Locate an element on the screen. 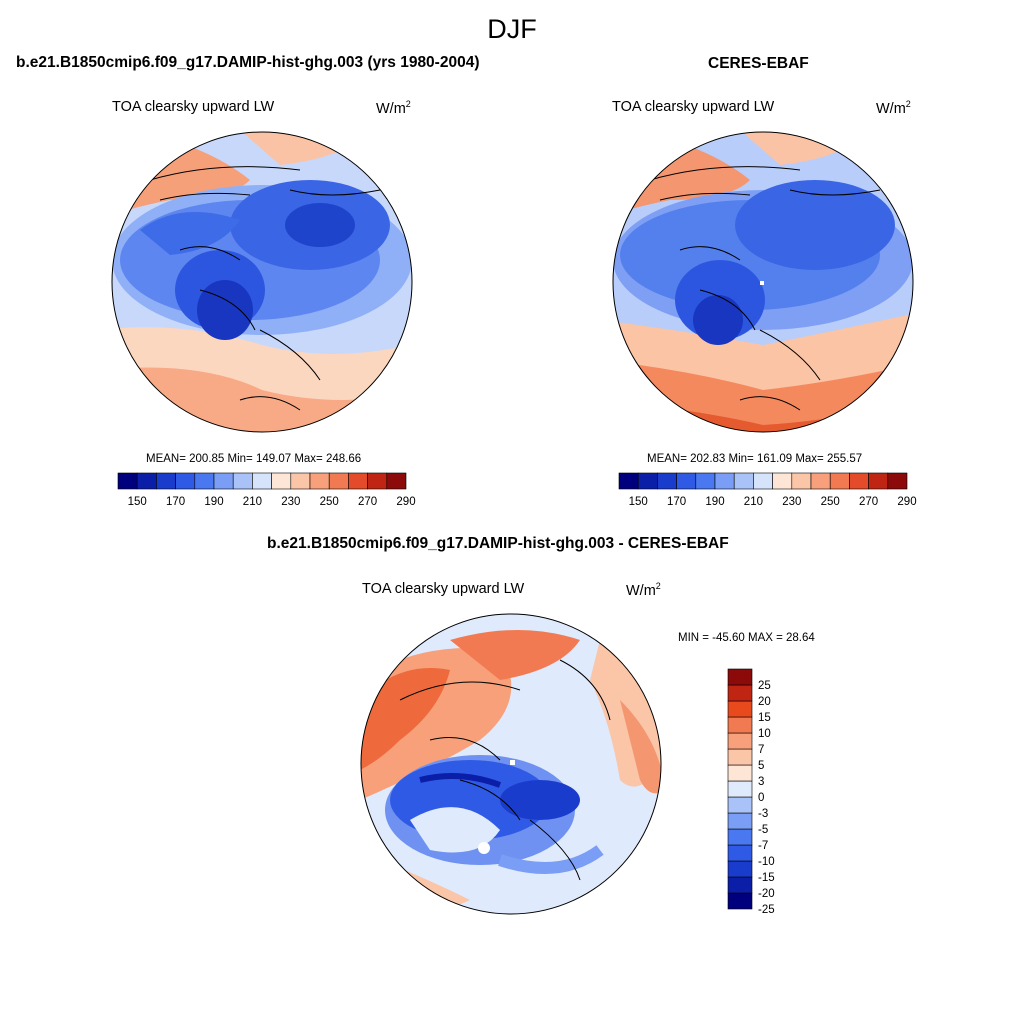 Image resolution: width=1024 pixels, height=1024 pixels. diff-minmax: MIN = -45.60 MAX = 28.64 is located at coordinates (746, 638).